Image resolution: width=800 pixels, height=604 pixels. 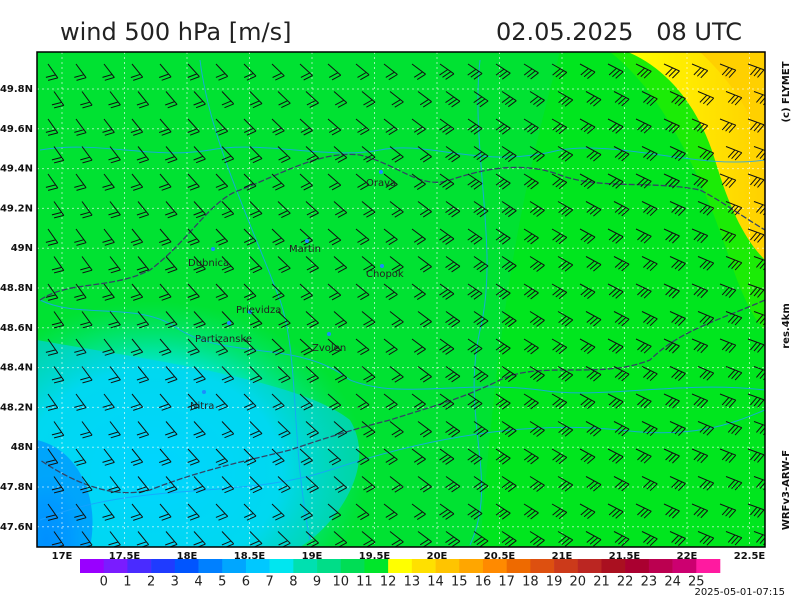 What do you see at coordinates (340, 582) in the screenshot?
I see `colorbar-label: 10` at bounding box center [340, 582].